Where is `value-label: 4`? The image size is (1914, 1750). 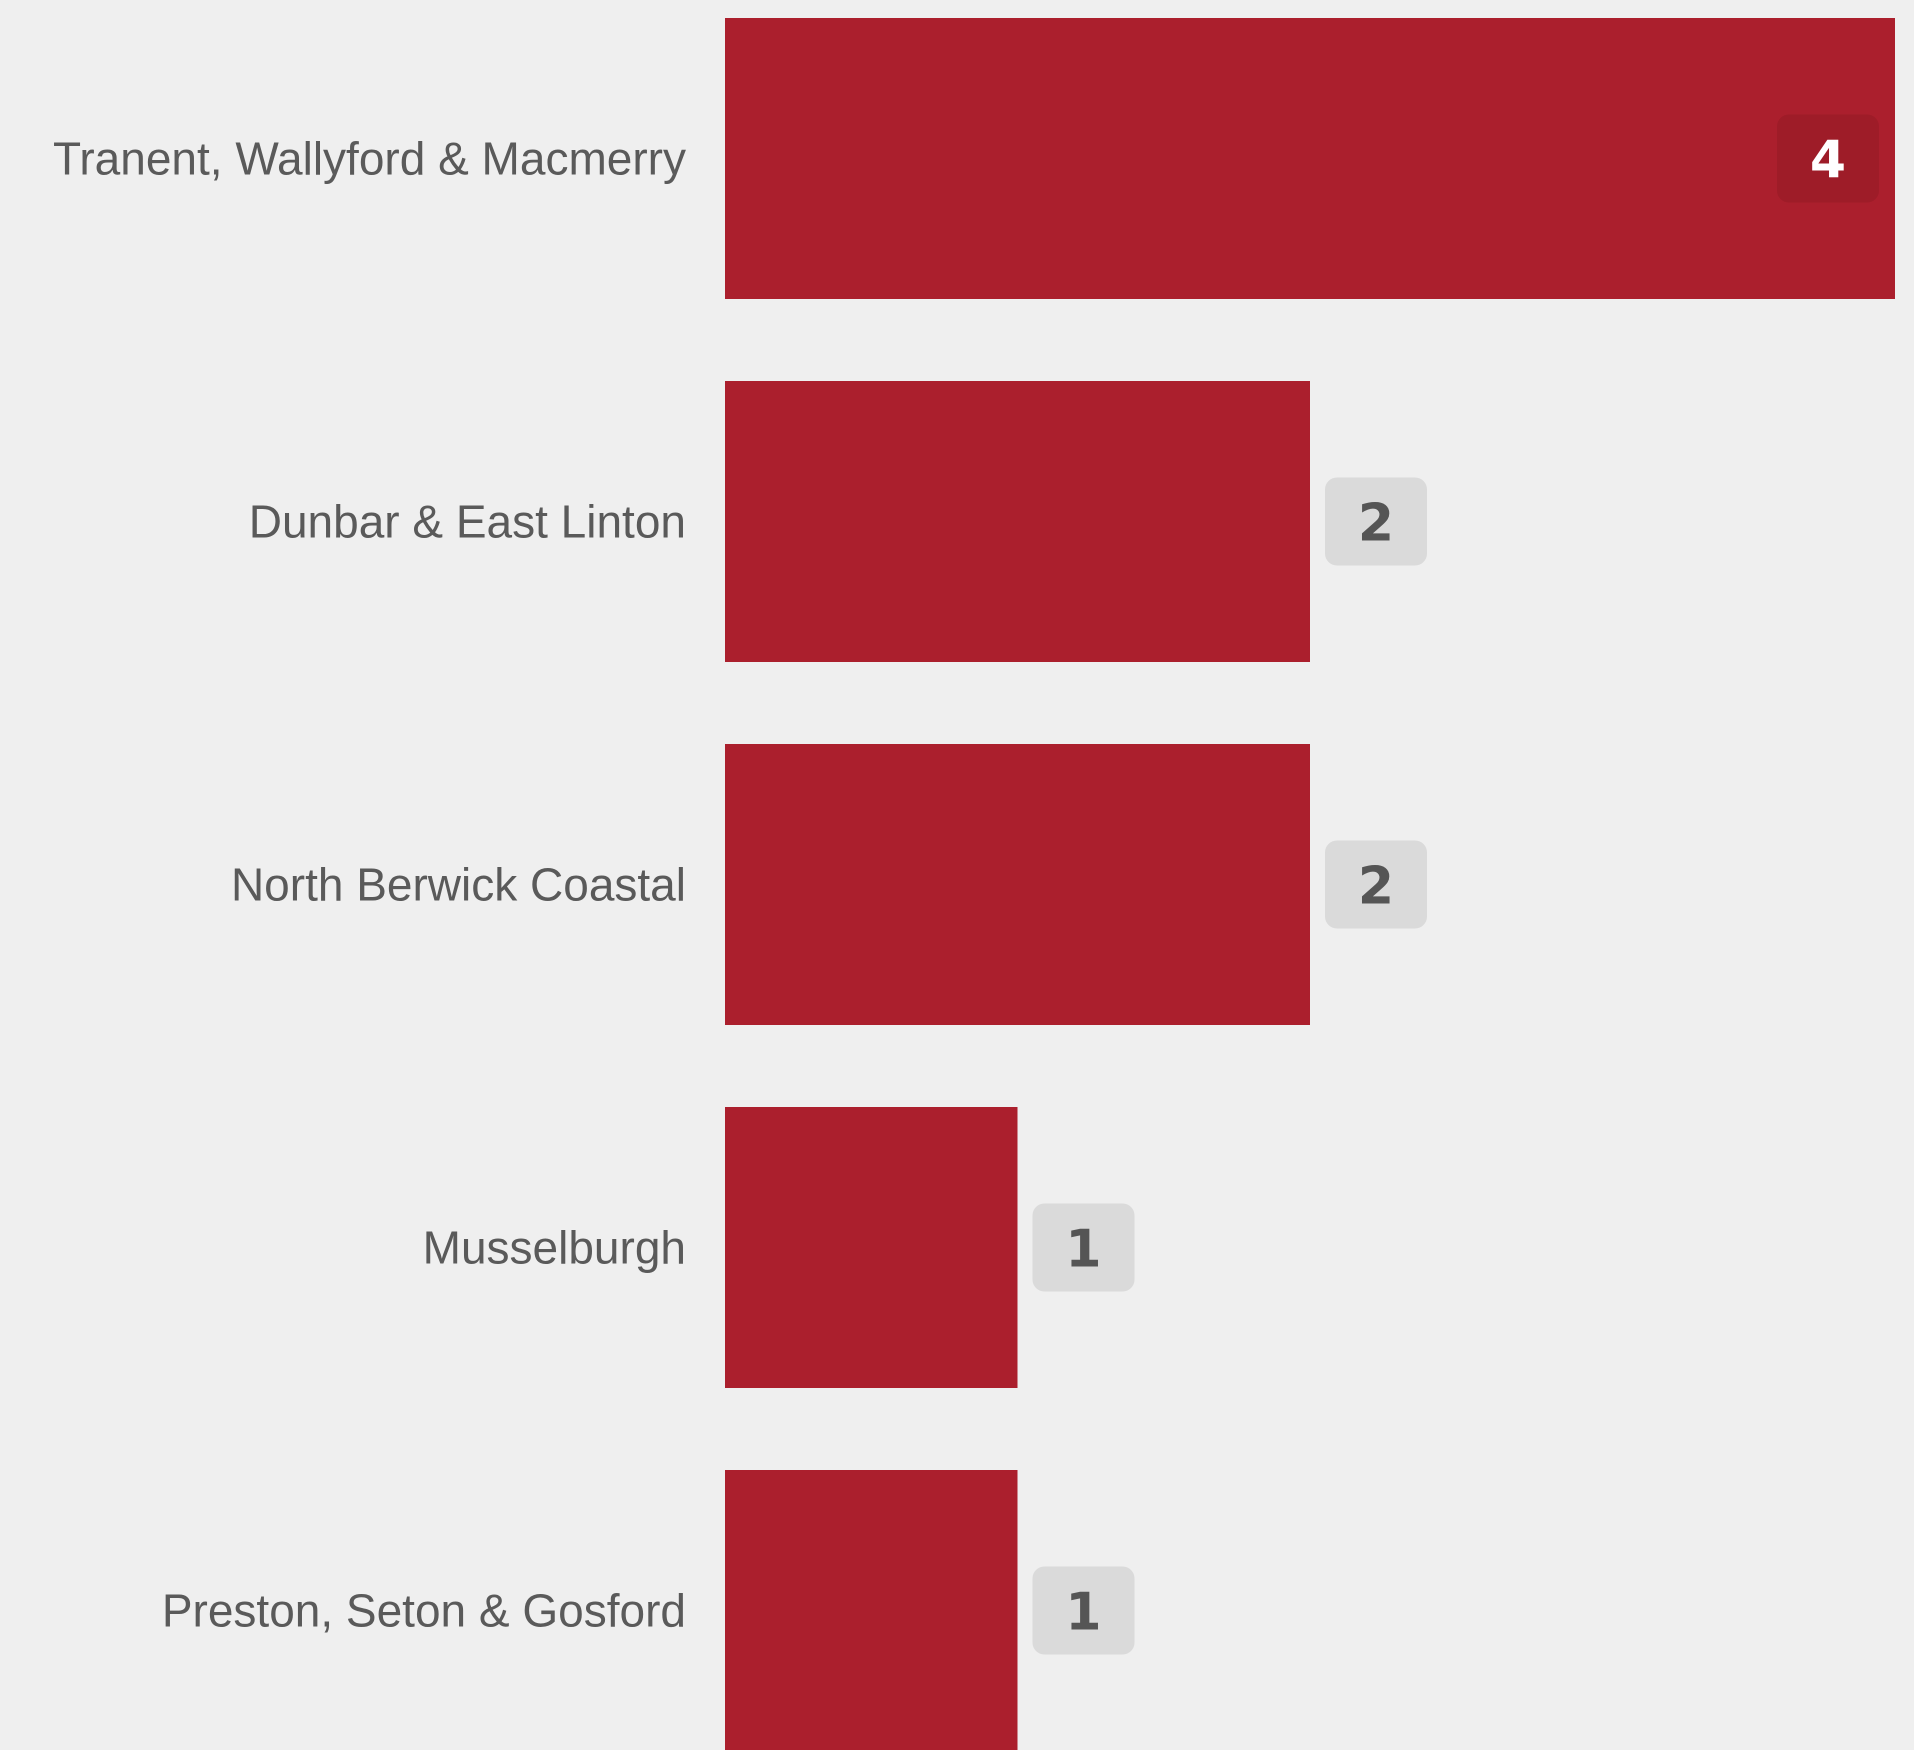 value-label: 4 is located at coordinates (1828, 161).